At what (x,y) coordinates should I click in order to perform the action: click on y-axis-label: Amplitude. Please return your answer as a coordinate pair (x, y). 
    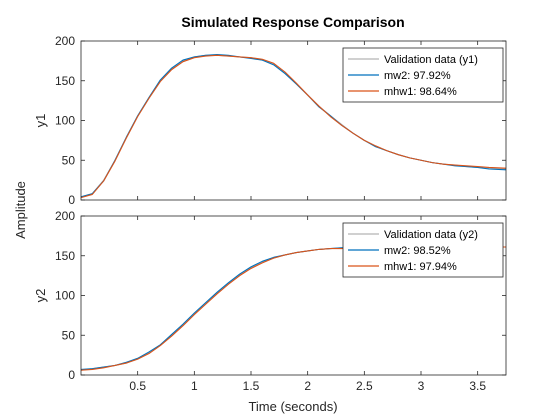
    Looking at the image, I should click on (20, 210).